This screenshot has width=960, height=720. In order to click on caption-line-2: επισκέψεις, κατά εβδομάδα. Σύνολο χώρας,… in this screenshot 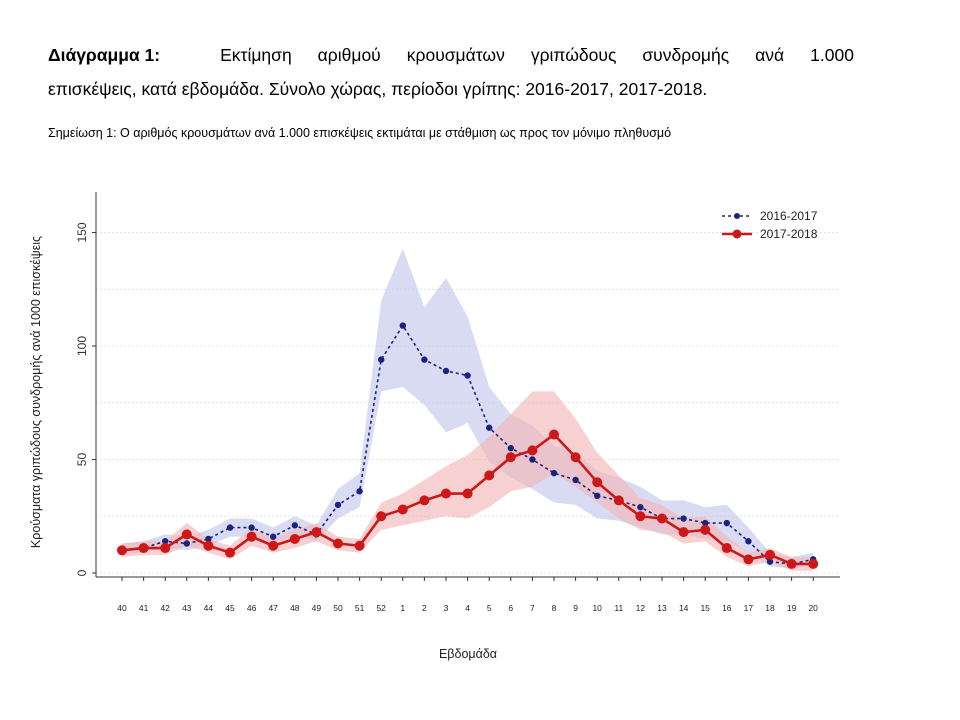, I will do `click(378, 89)`.